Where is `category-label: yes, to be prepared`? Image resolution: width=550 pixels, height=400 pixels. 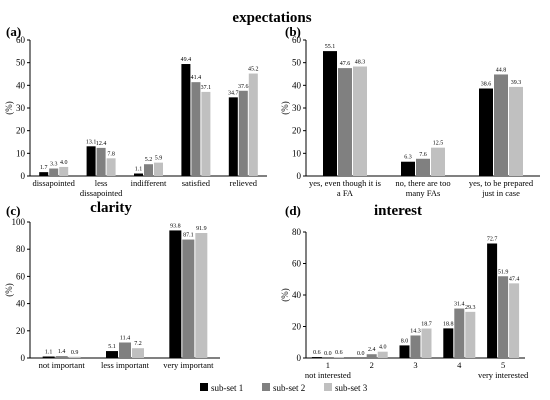
category-label: yes, to be prepared is located at coordinates (501, 183).